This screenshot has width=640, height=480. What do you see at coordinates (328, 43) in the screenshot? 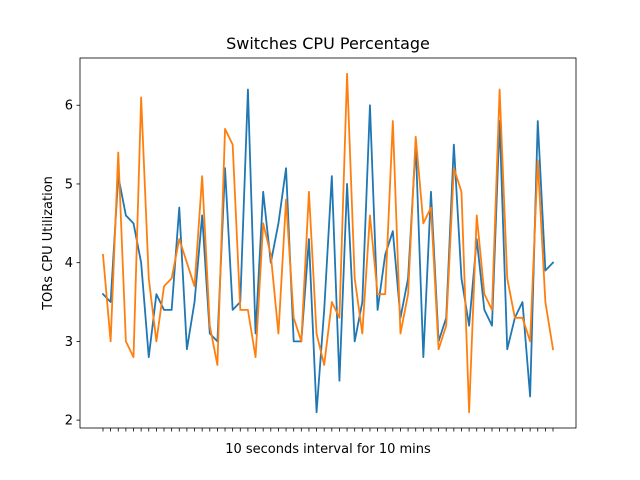
I see `chart-title: Switches CPU Percentage` at bounding box center [328, 43].